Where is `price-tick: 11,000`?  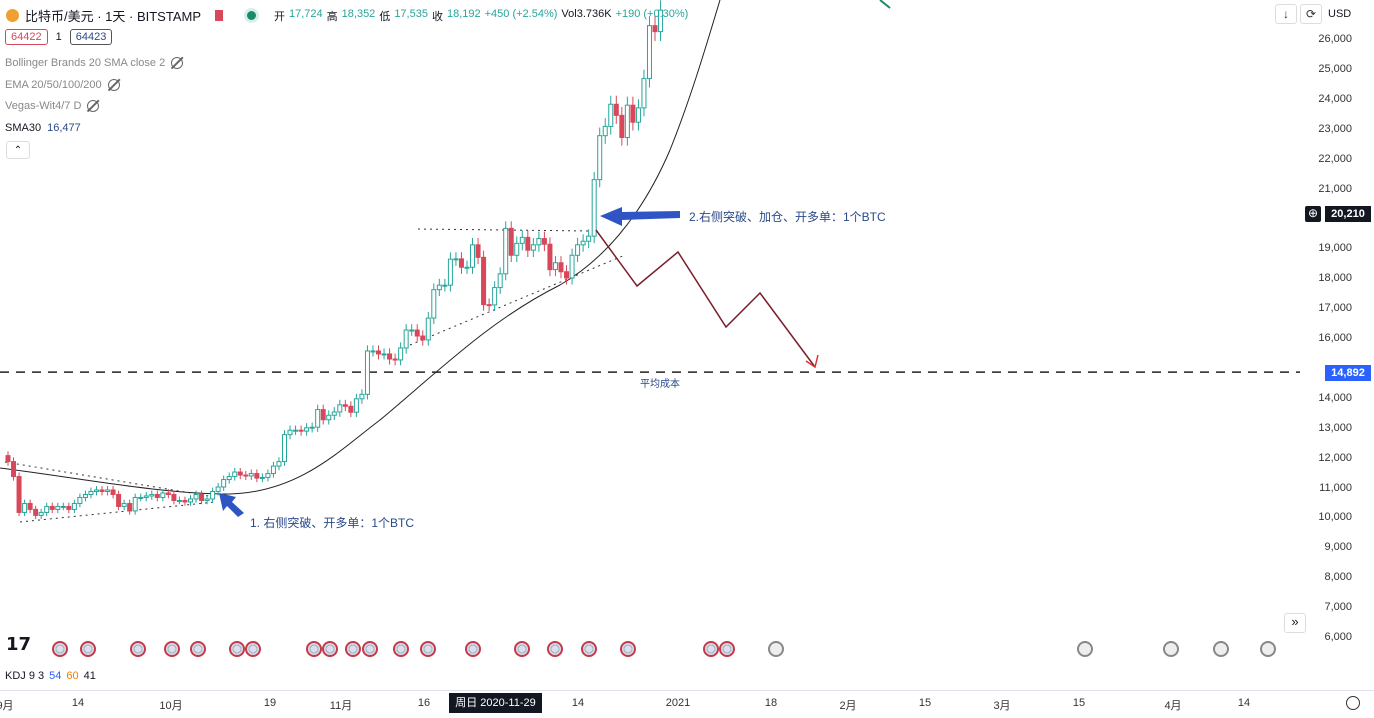 price-tick: 11,000 is located at coordinates (1335, 487).